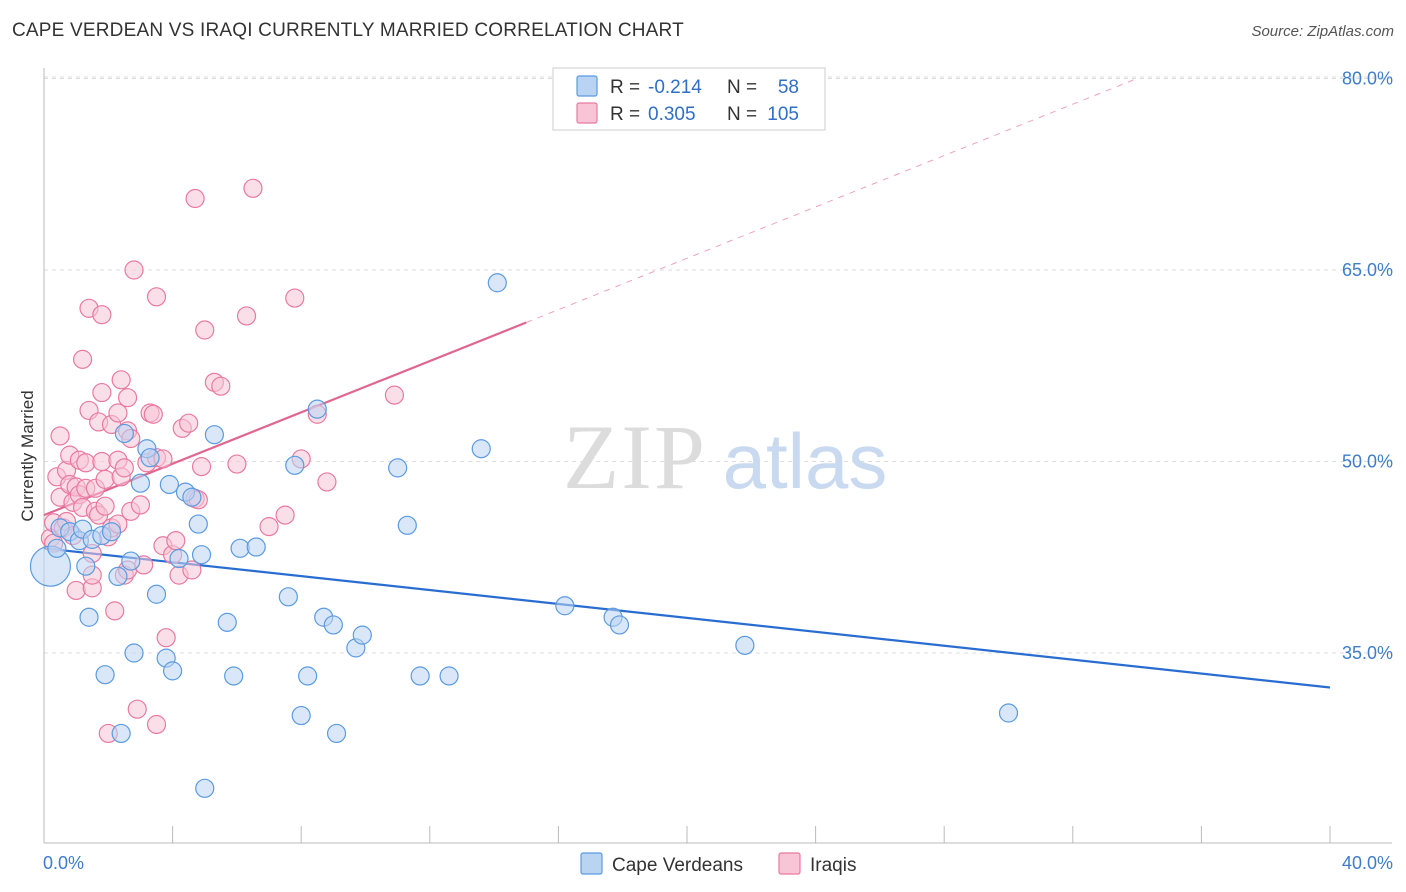 This screenshot has height=892, width=1406. I want to click on legend-r-label-1: R =, so click(625, 87).